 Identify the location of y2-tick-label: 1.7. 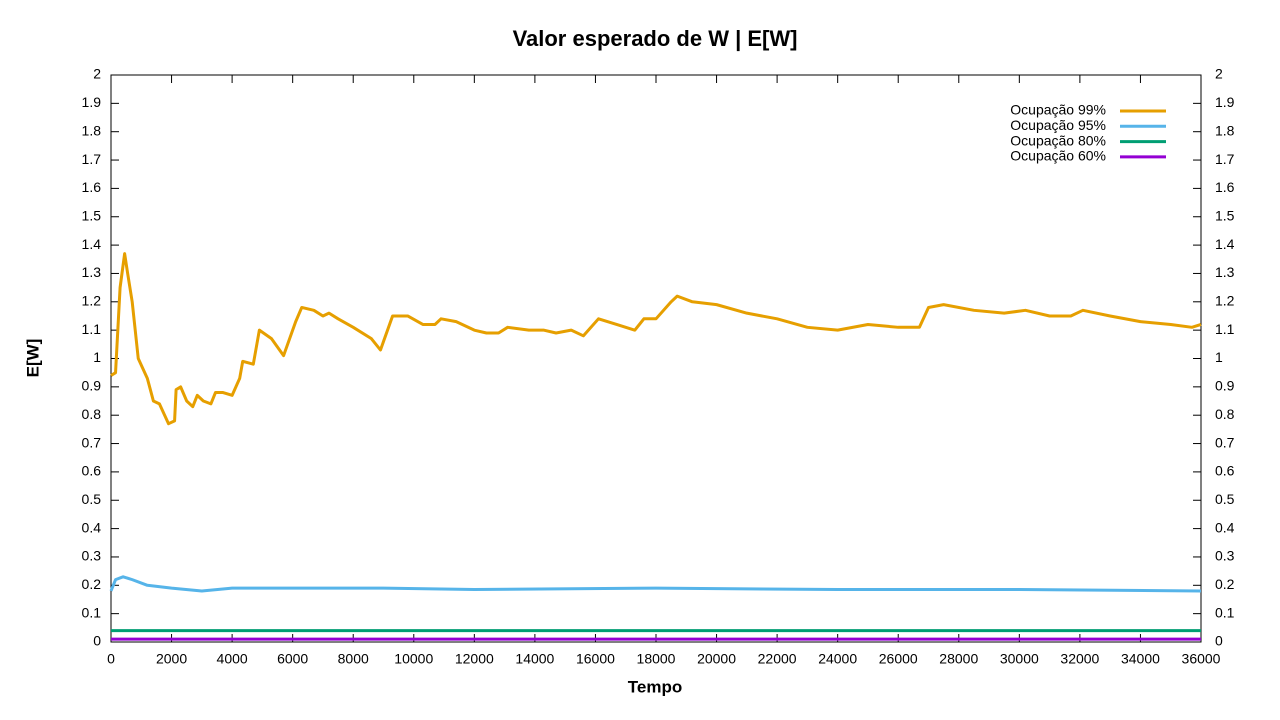
(1225, 159).